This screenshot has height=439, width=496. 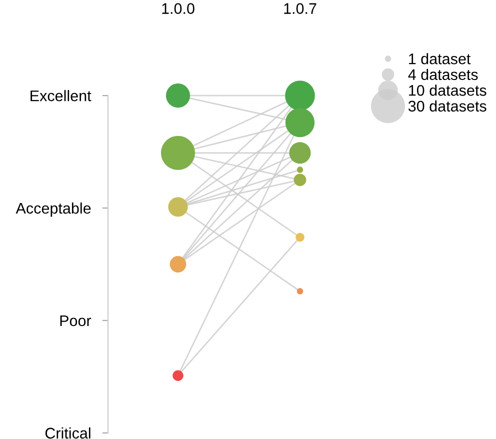 What do you see at coordinates (61, 96) in the screenshot?
I see `category-label: Excellent` at bounding box center [61, 96].